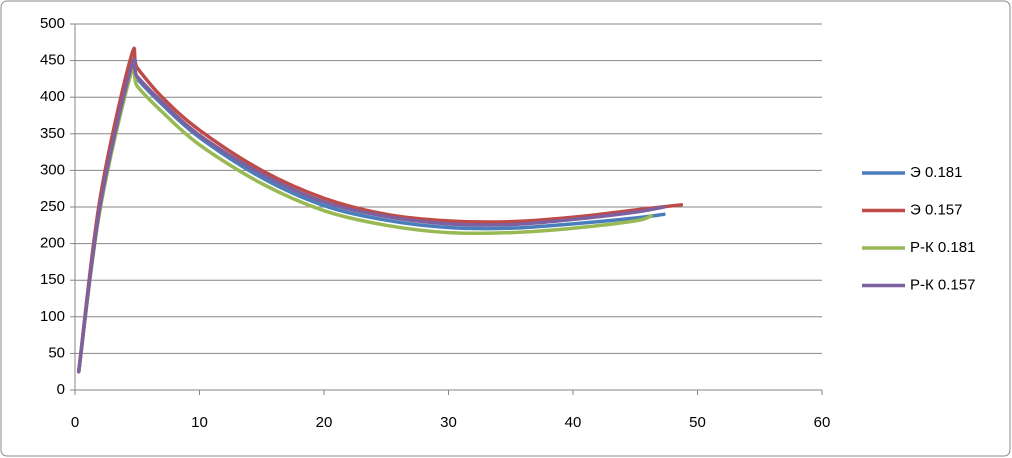 The height and width of the screenshot is (458, 1012). What do you see at coordinates (324, 422) in the screenshot?
I see `x-tick-label: 20` at bounding box center [324, 422].